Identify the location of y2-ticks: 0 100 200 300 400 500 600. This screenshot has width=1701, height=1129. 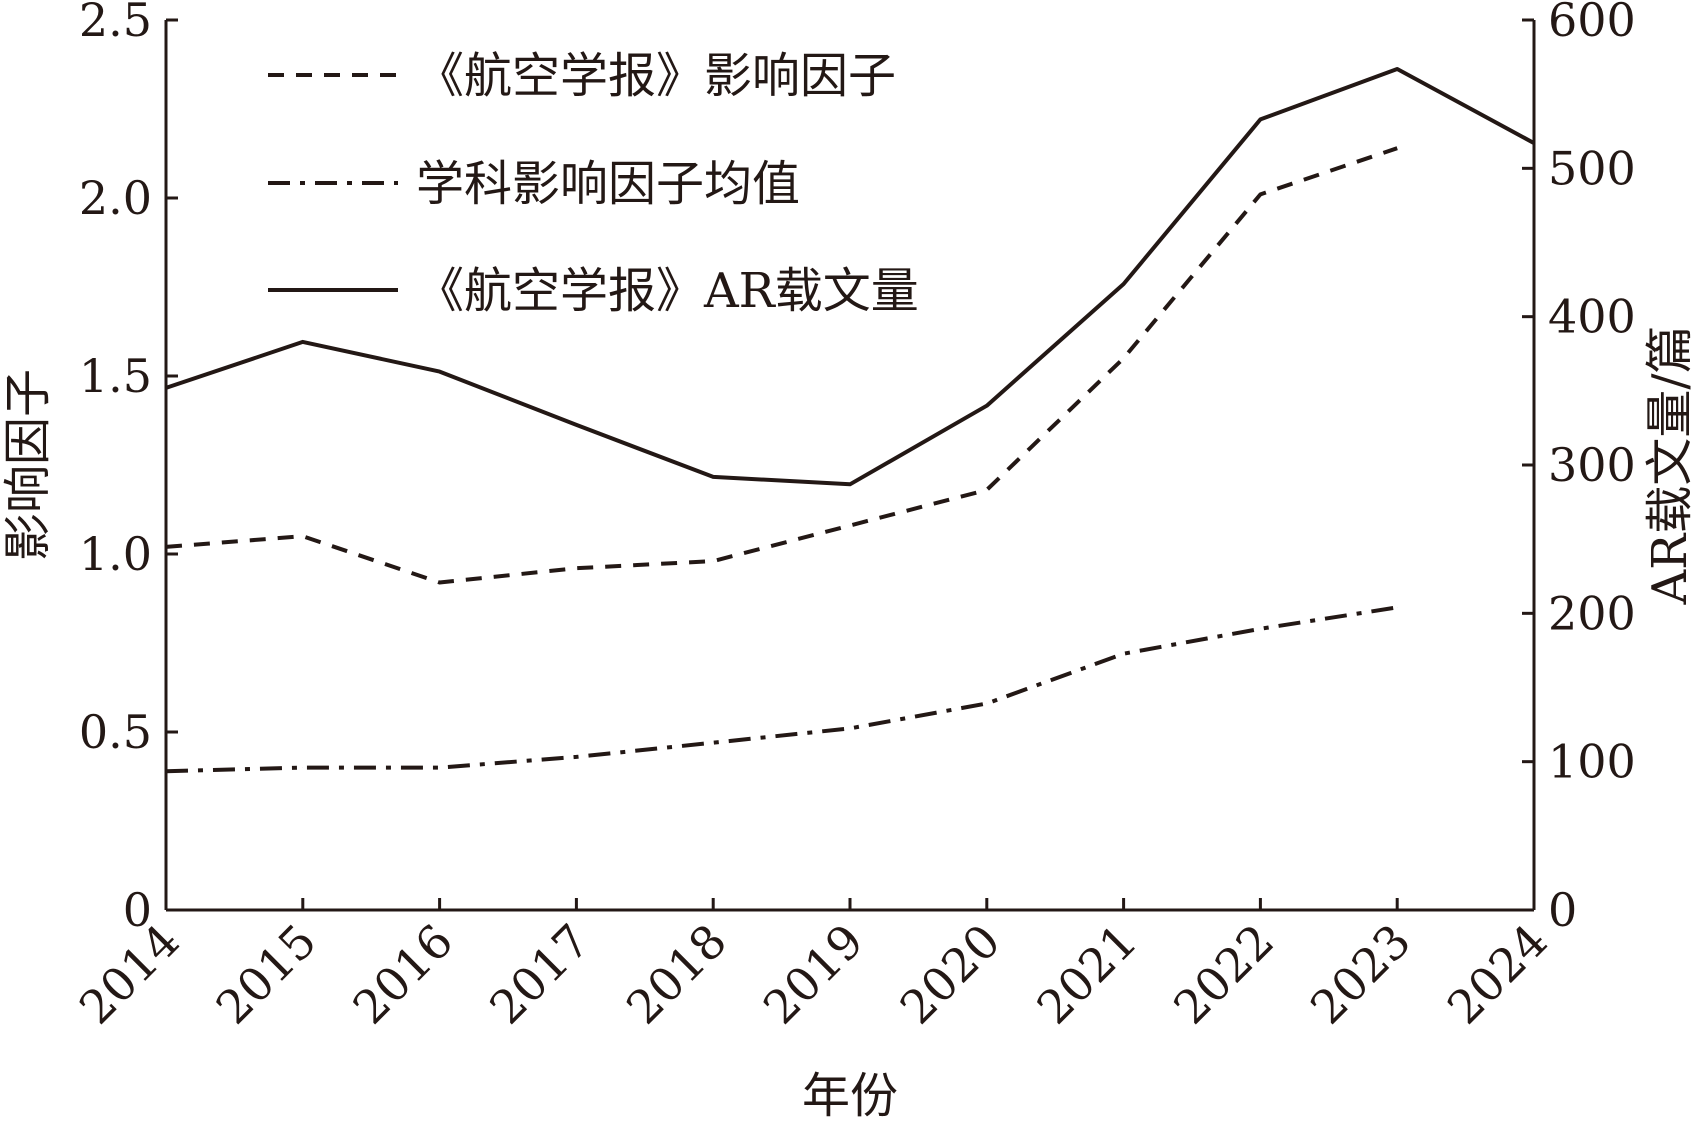
(1579, 468).